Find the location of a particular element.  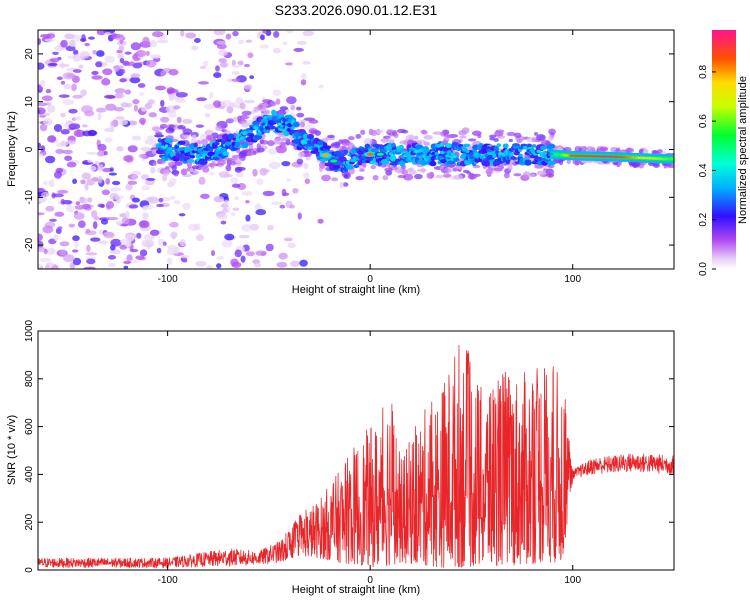

y-tick-label: 10 is located at coordinates (29, 102).